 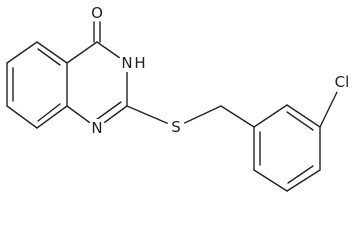 What do you see at coordinates (176, 127) in the screenshot?
I see `atom-label: S` at bounding box center [176, 127].